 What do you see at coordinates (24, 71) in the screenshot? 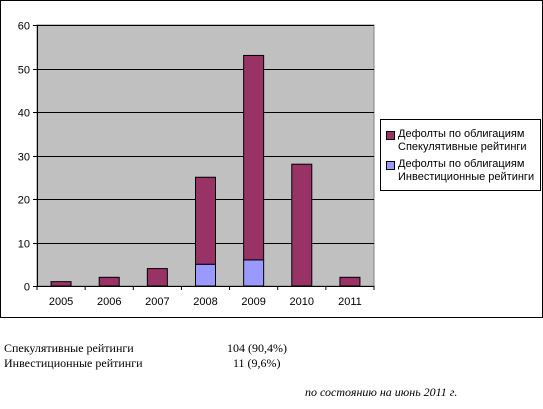
I see `y-tick-label: 50` at bounding box center [24, 71].